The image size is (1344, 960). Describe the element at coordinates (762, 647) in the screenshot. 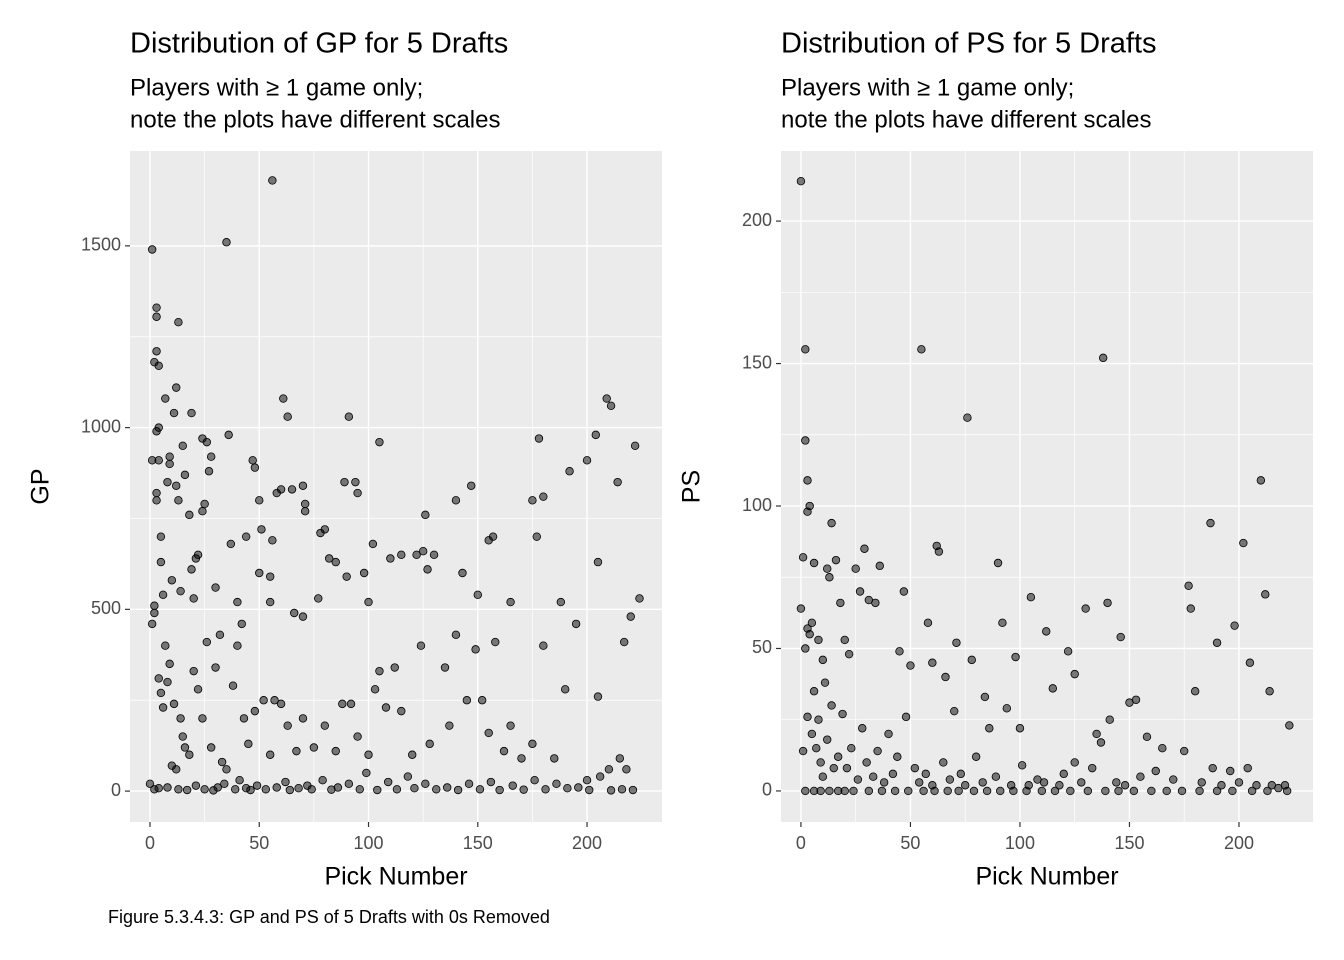

I see `y-tick-label: 50` at that location.